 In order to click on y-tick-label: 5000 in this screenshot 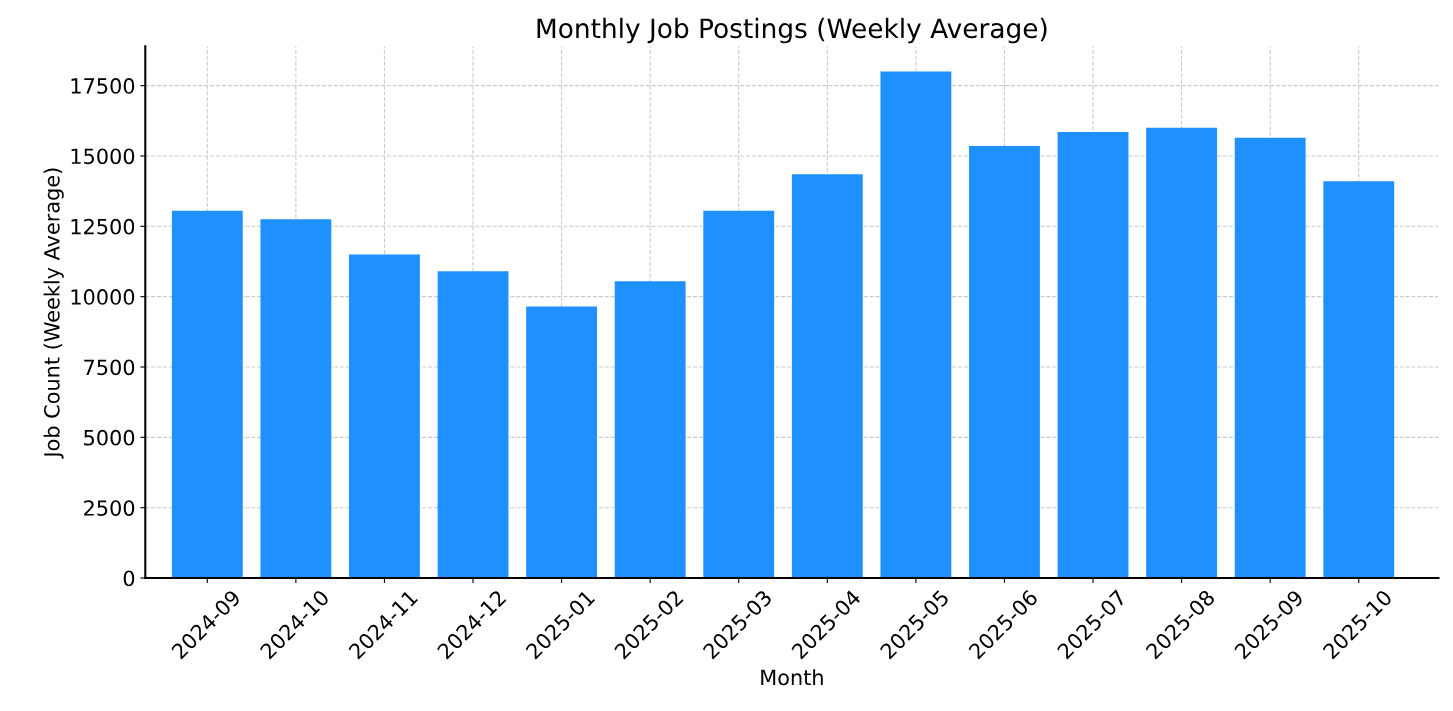, I will do `click(109, 437)`.